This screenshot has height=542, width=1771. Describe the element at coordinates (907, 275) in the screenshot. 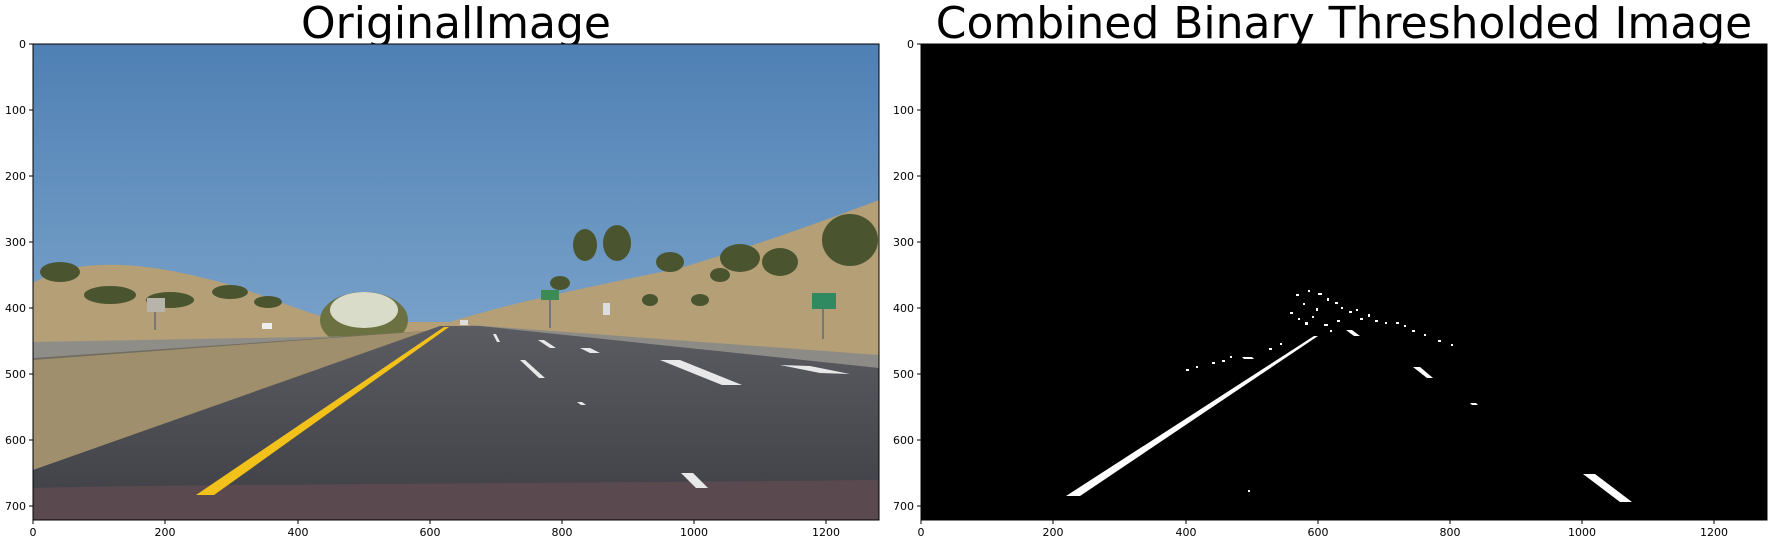

I see `binary-y-axis: 0 100 200 300 400 500 600 700` at that location.